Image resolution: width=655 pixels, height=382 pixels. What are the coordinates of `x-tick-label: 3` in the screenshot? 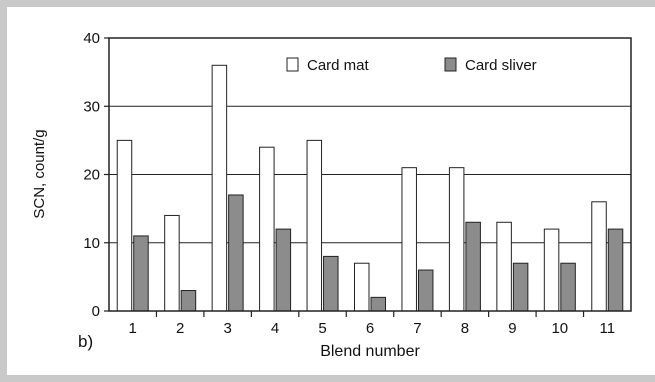 It's located at (227, 328).